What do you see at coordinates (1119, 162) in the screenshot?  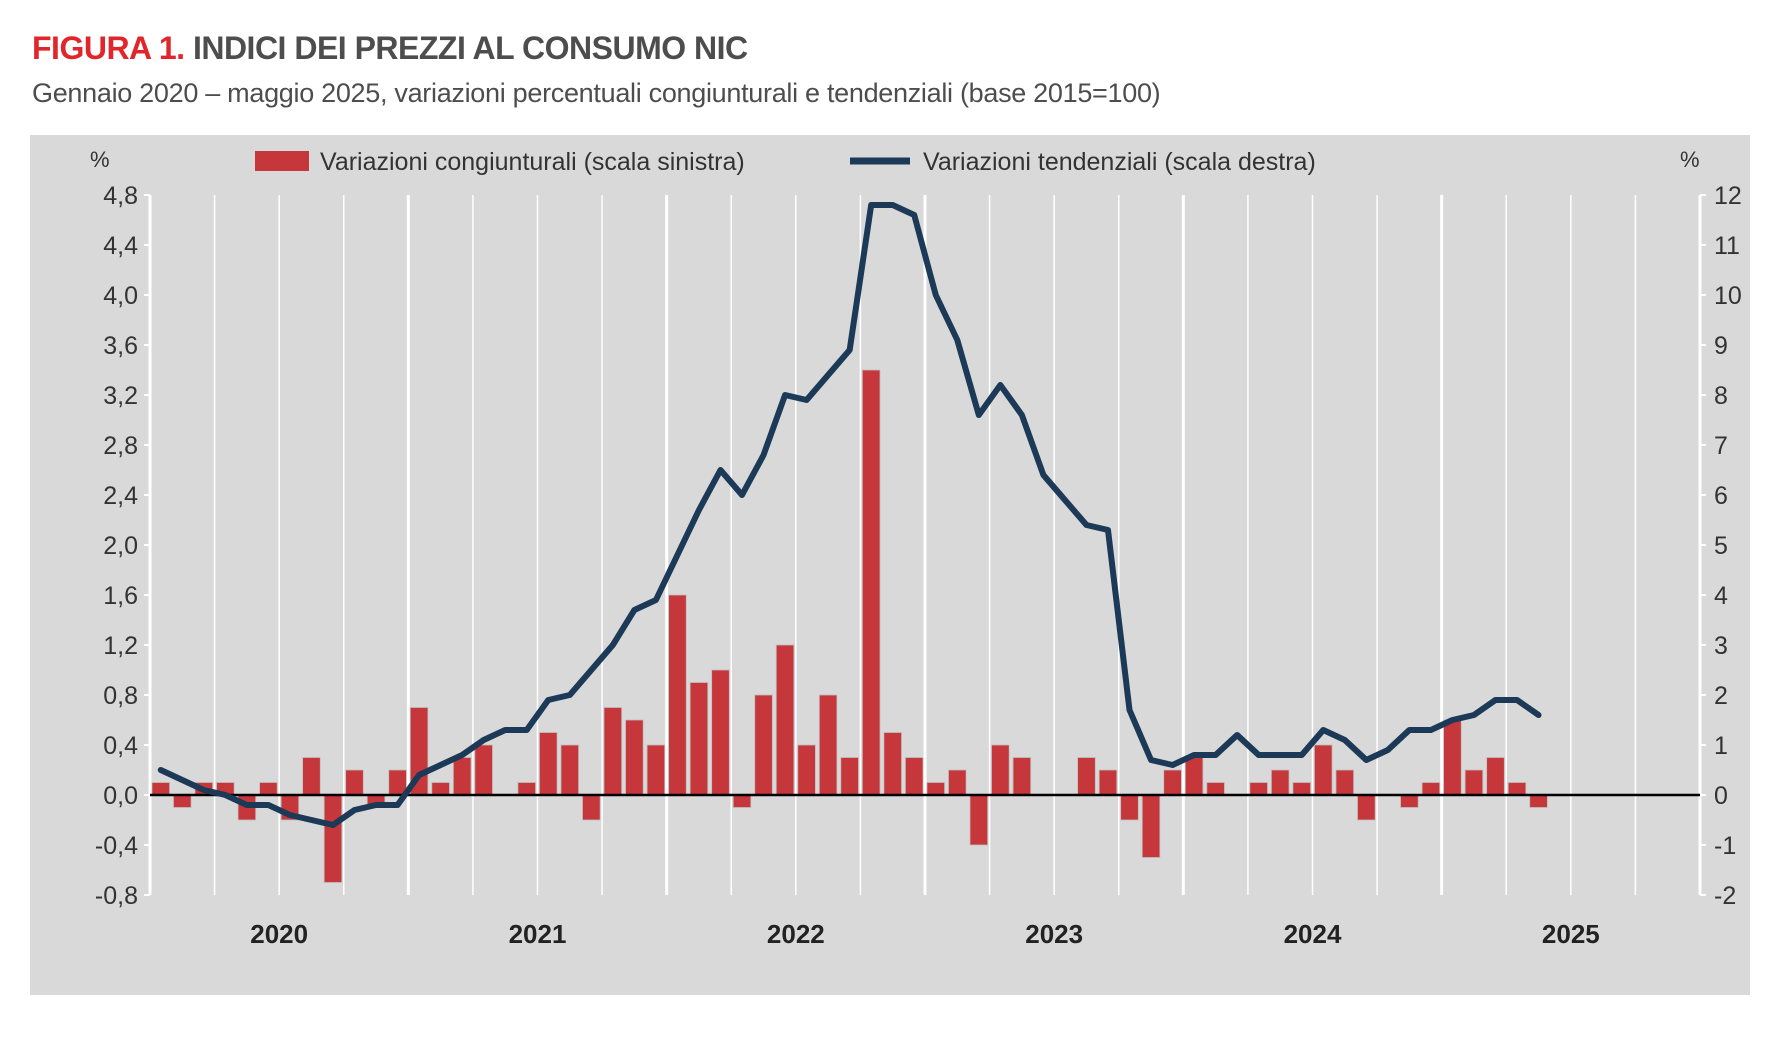 I see `legend-line-label: Variazioni tendenziali (scala destra)` at bounding box center [1119, 162].